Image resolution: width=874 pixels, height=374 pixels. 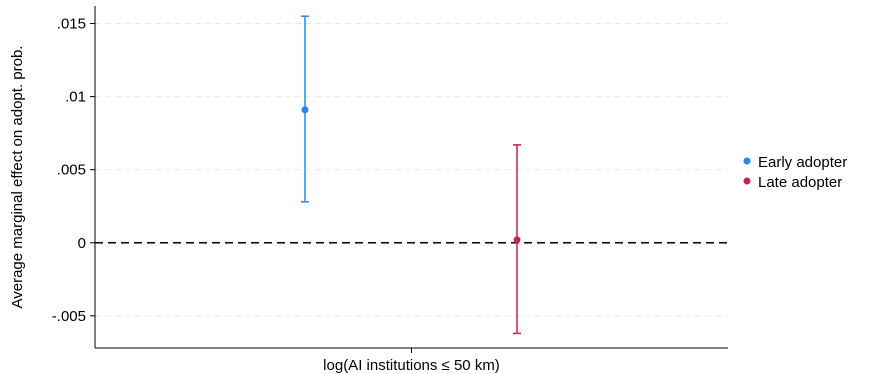 What do you see at coordinates (747, 161) in the screenshot?
I see `legend-marker-early-adopter` at bounding box center [747, 161].